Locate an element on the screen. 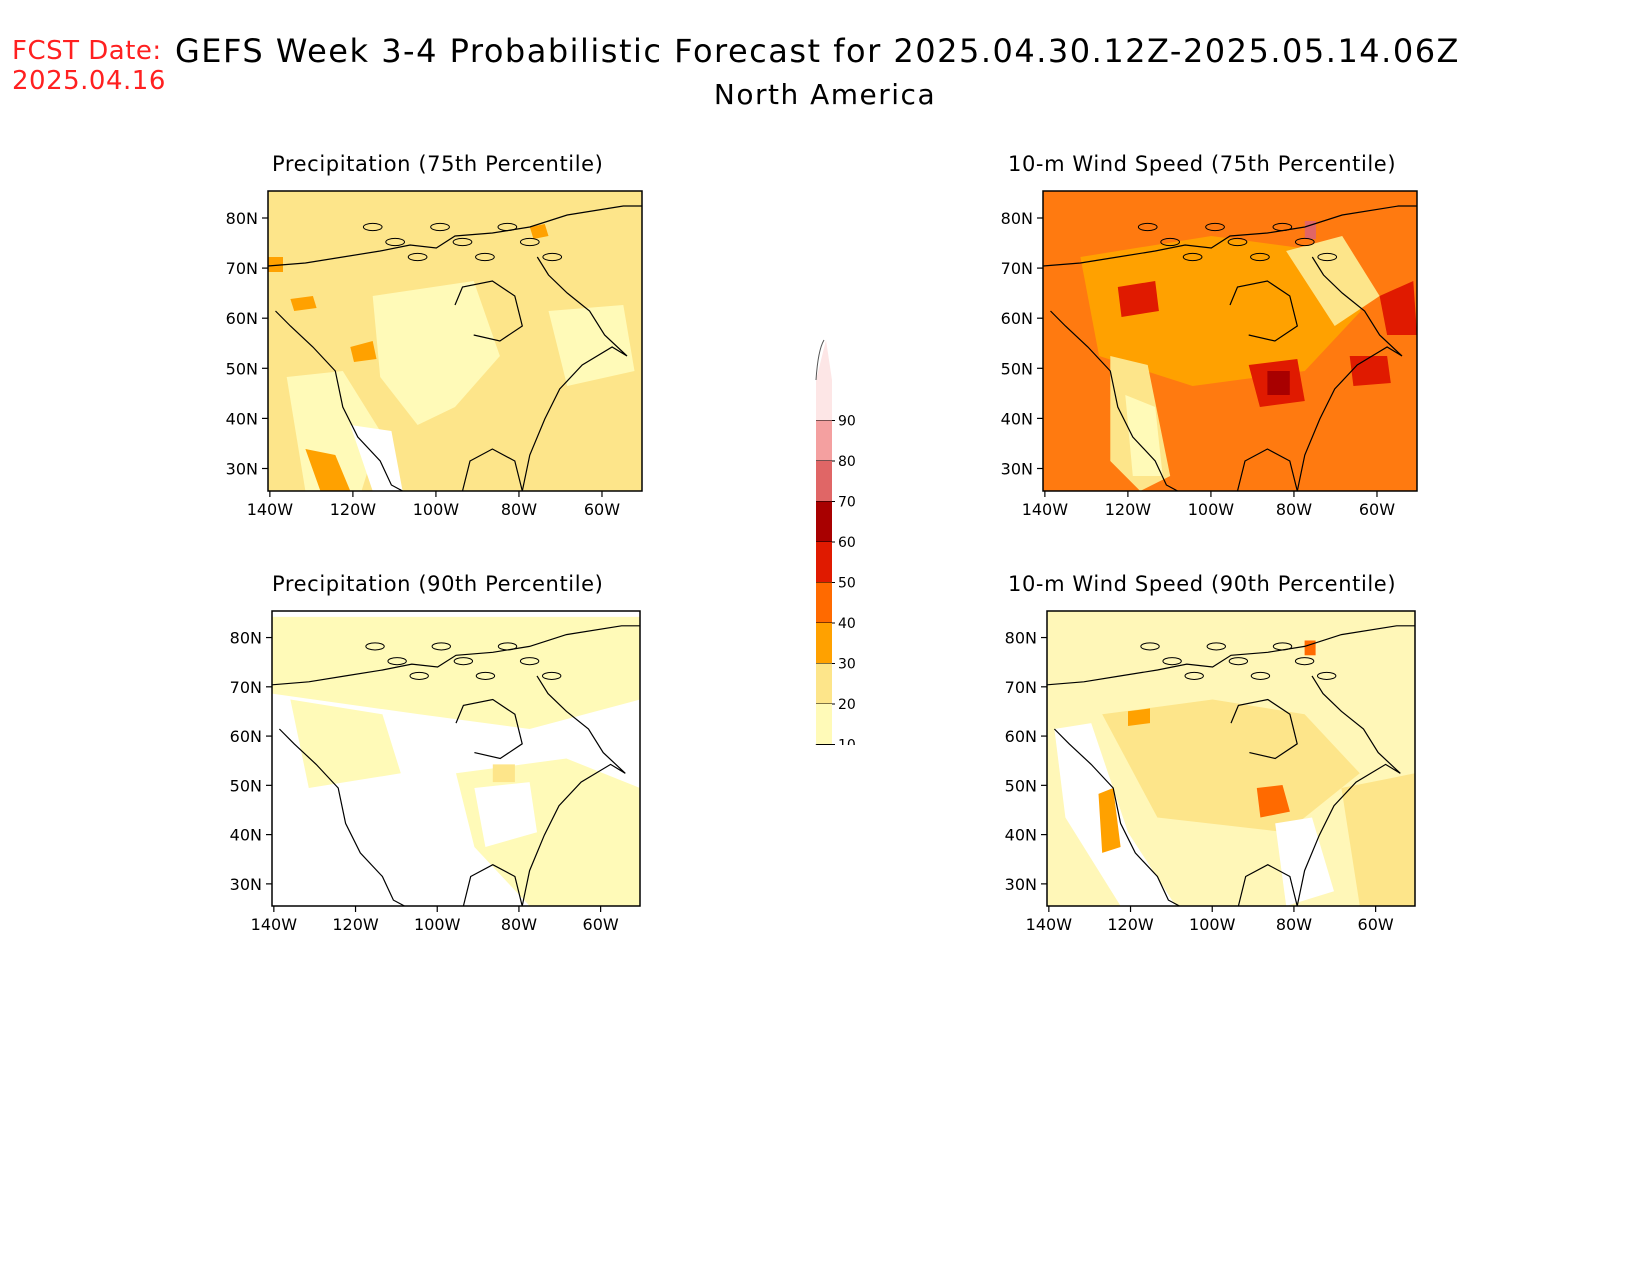 The image size is (1650, 1275). colorbar: 90 80 70 60 50 40 30 20 10 is located at coordinates (835, 542).